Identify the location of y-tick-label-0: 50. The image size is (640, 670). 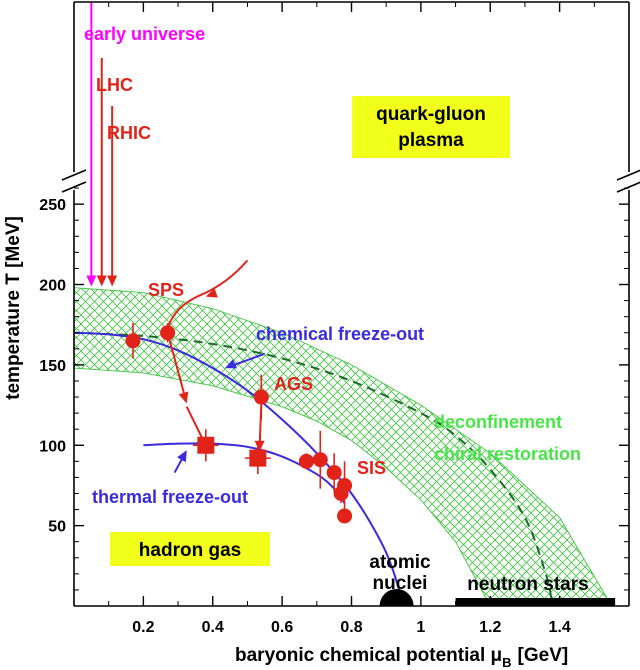
(57, 527).